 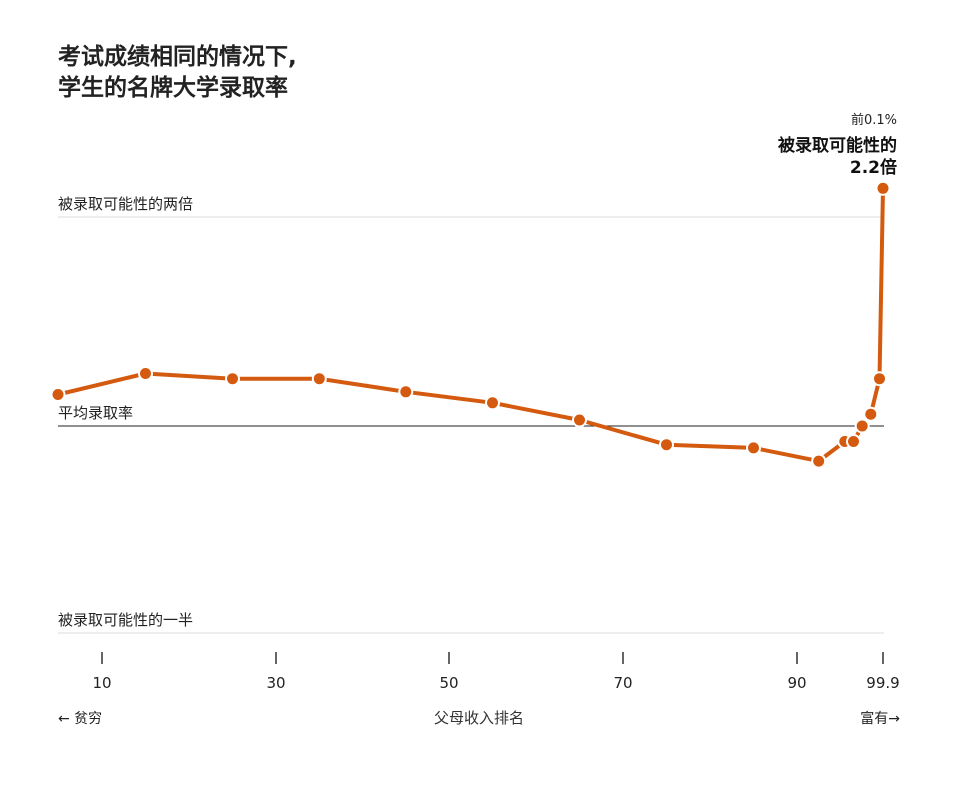 I want to click on x-tick-label-5: 99.9, so click(x=882, y=683).